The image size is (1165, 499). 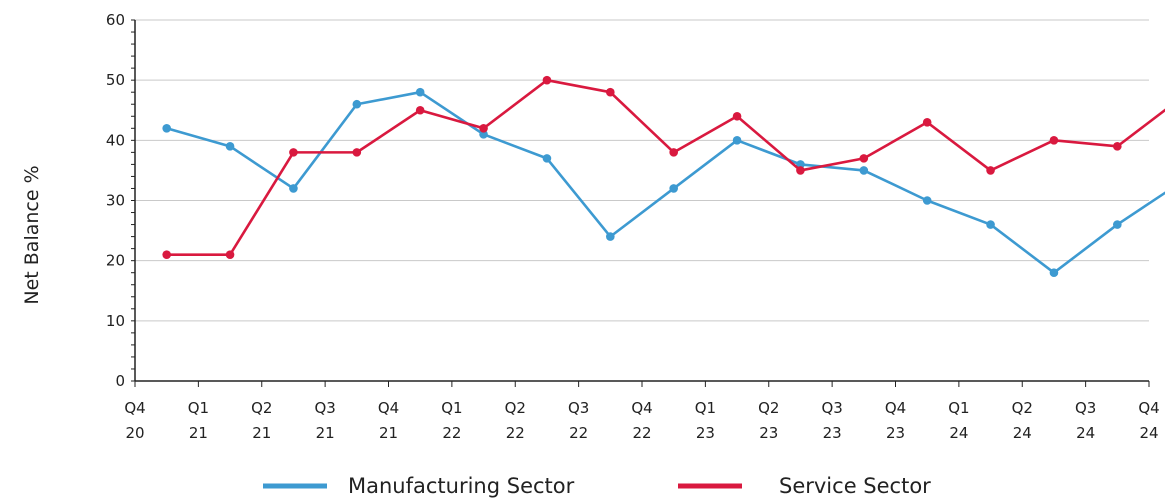 I want to click on legend-item: Service Sector, so click(x=804, y=486).